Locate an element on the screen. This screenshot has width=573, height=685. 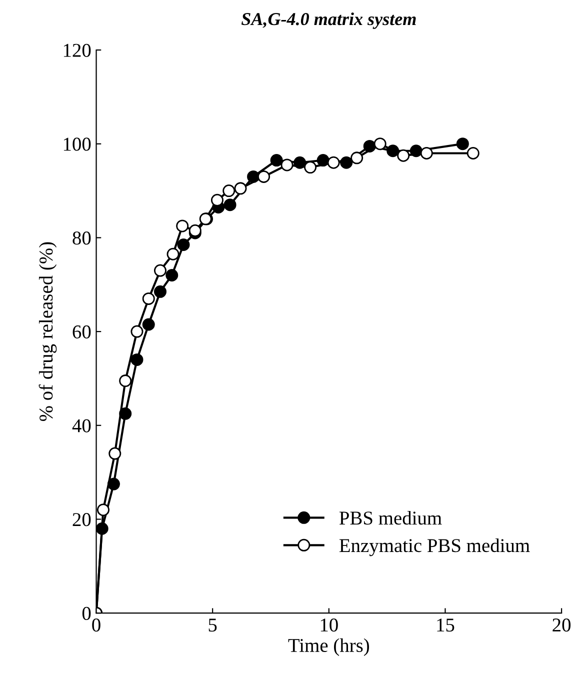
legend-label: PBS medium is located at coordinates (390, 517).